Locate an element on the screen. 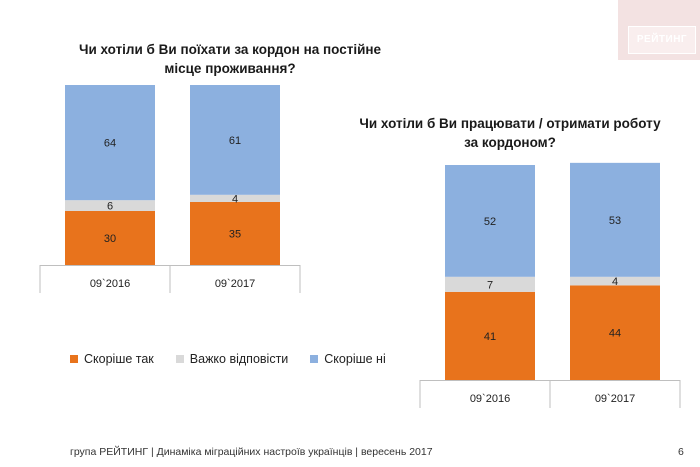  data-label-no-2: 53 is located at coordinates (615, 221).